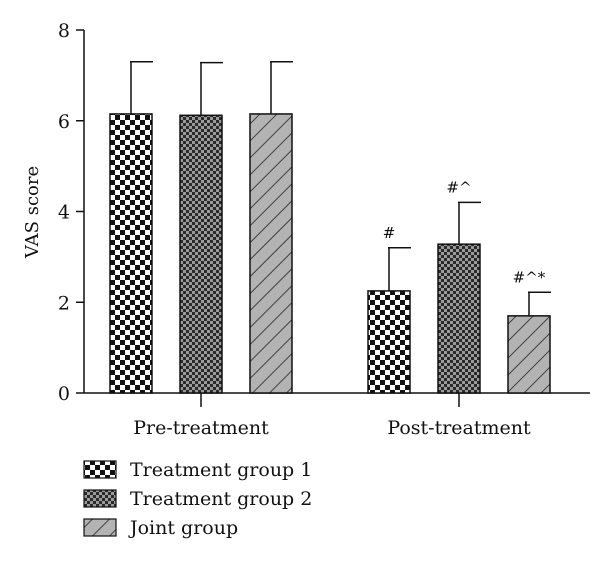 Image resolution: width=600 pixels, height=562 pixels. What do you see at coordinates (64, 394) in the screenshot?
I see `y-tick-label: 0` at bounding box center [64, 394].